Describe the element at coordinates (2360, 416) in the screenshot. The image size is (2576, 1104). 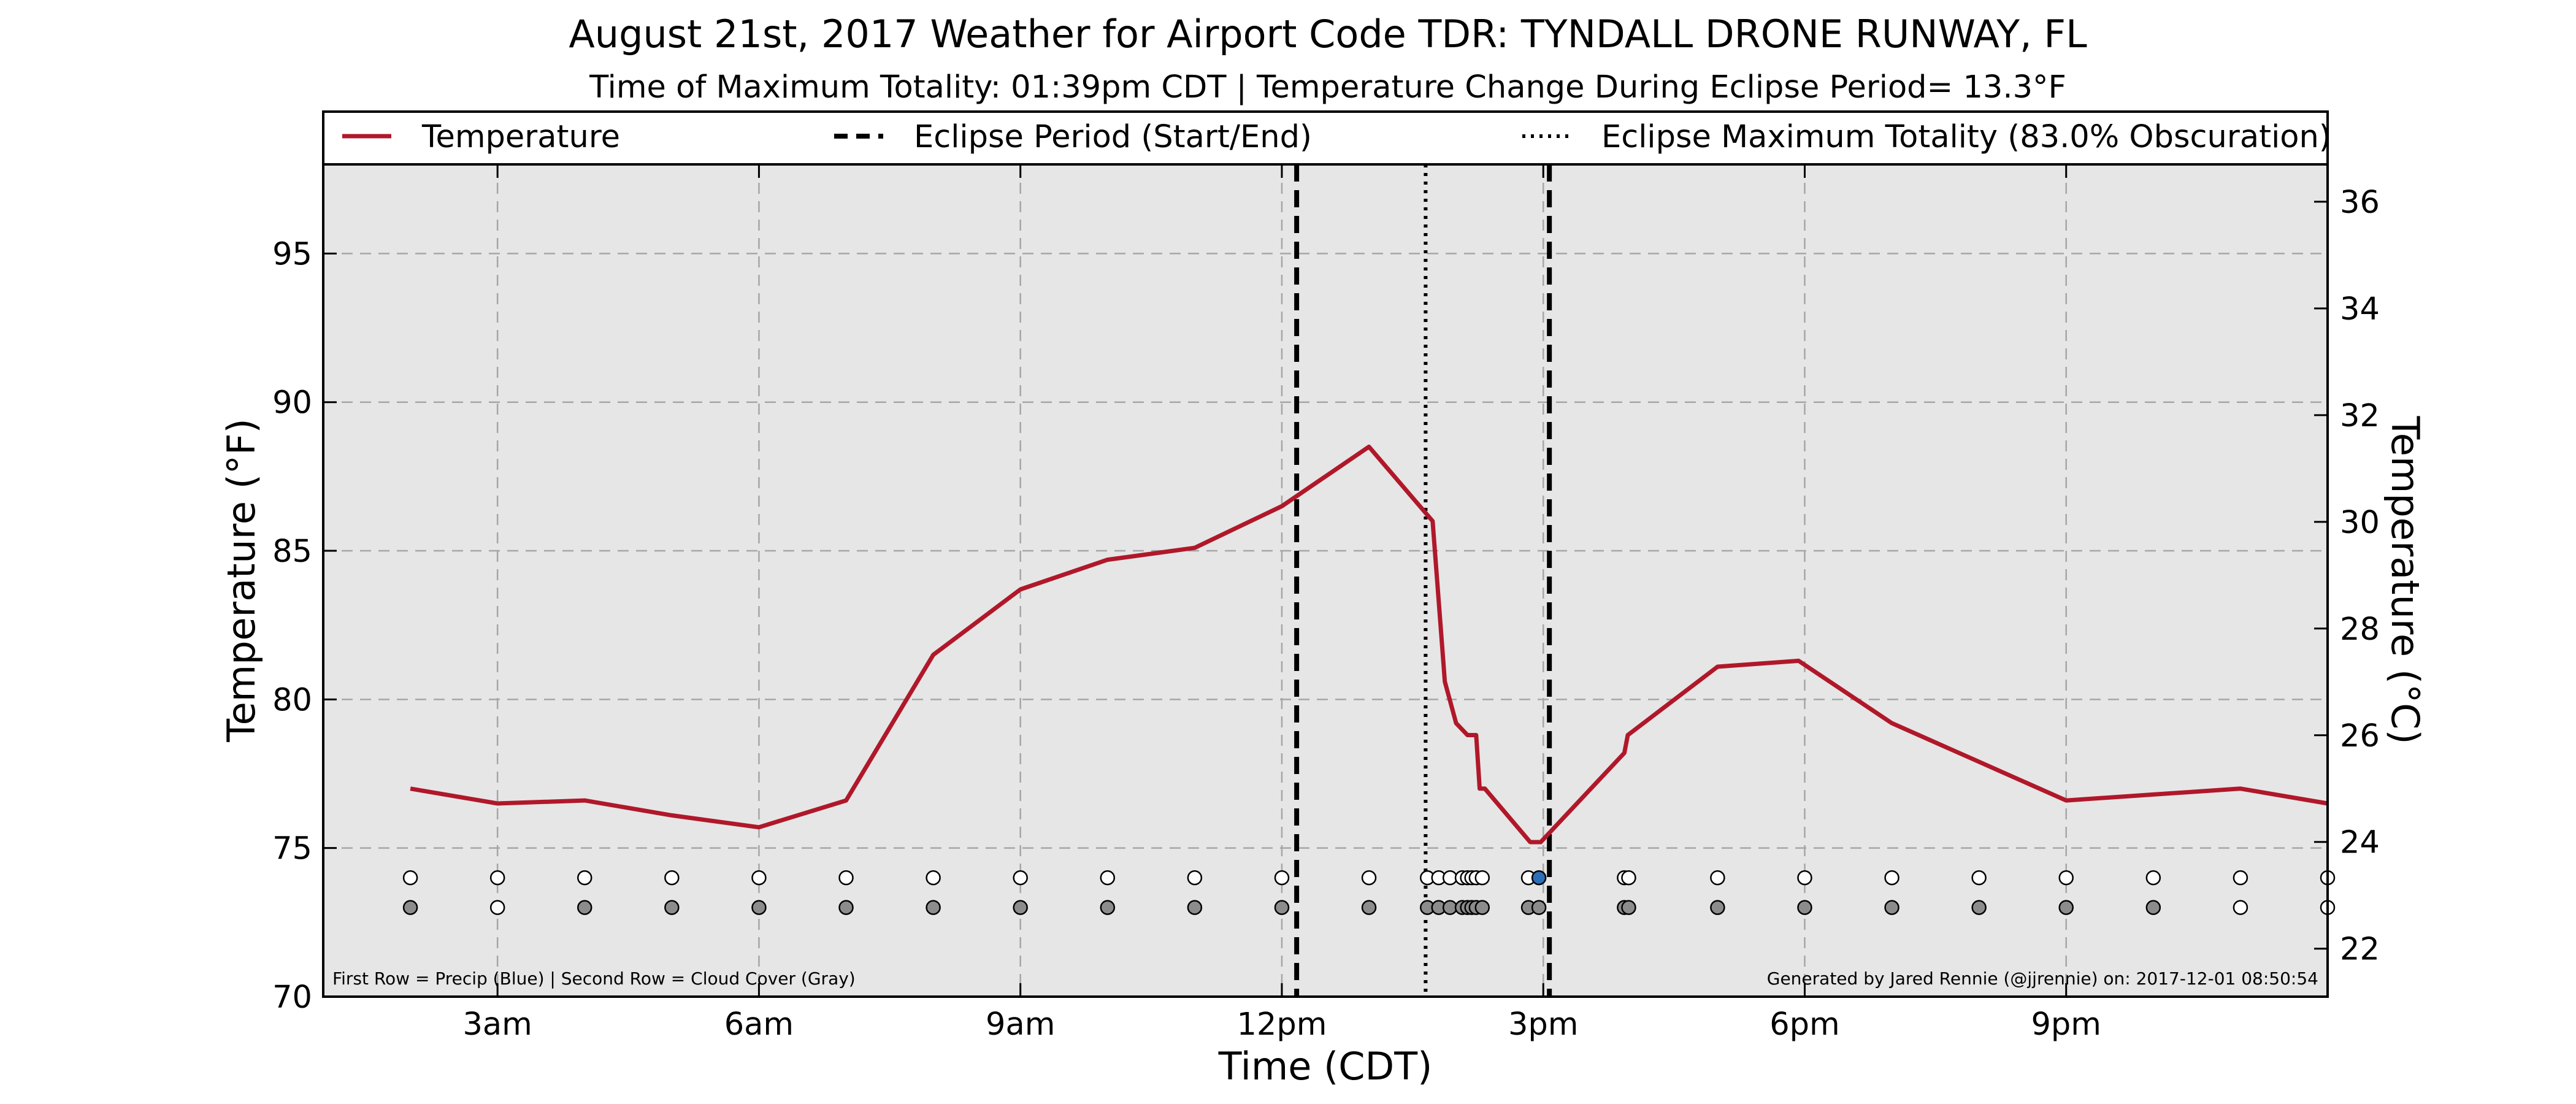
I see `y-tick-label-right: 32` at that location.